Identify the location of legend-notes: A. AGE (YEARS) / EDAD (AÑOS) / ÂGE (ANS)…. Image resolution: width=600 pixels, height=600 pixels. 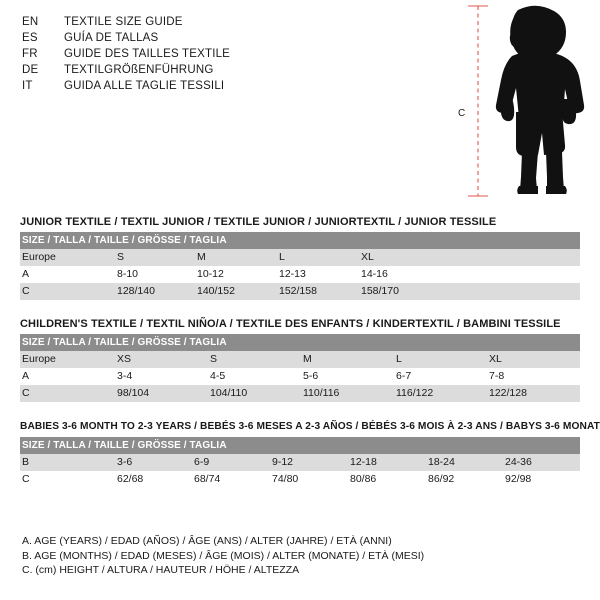
(302, 556).